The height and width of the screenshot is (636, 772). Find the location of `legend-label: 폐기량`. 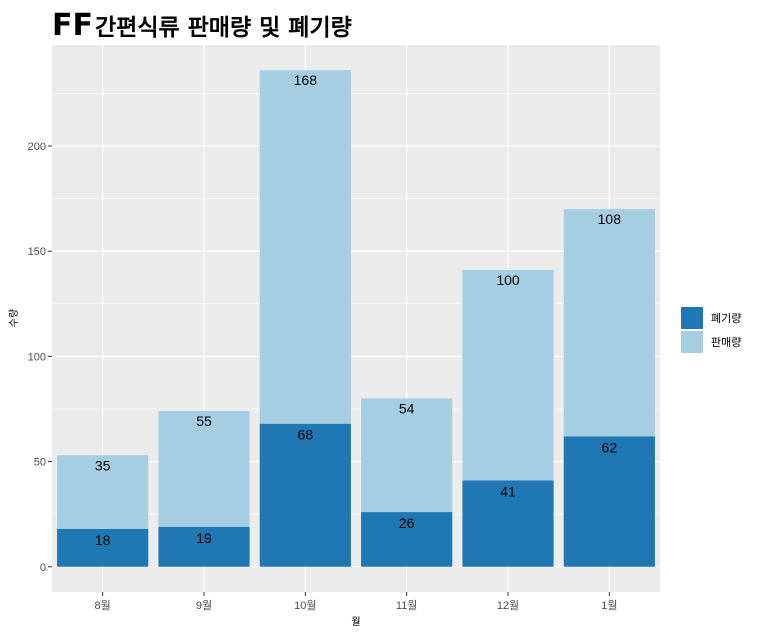

legend-label: 폐기량 is located at coordinates (726, 318).